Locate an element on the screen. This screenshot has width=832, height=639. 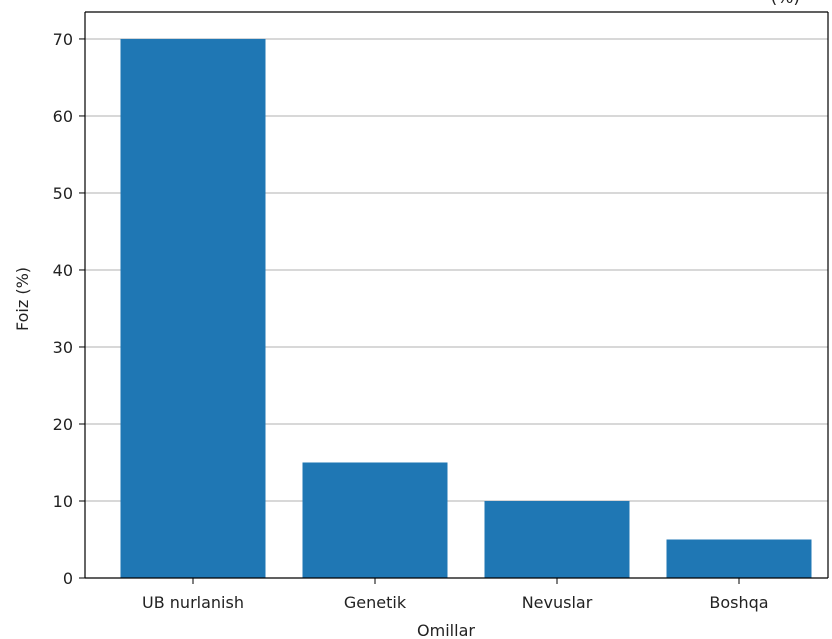
x-tick-label: Genetik is located at coordinates (375, 602).